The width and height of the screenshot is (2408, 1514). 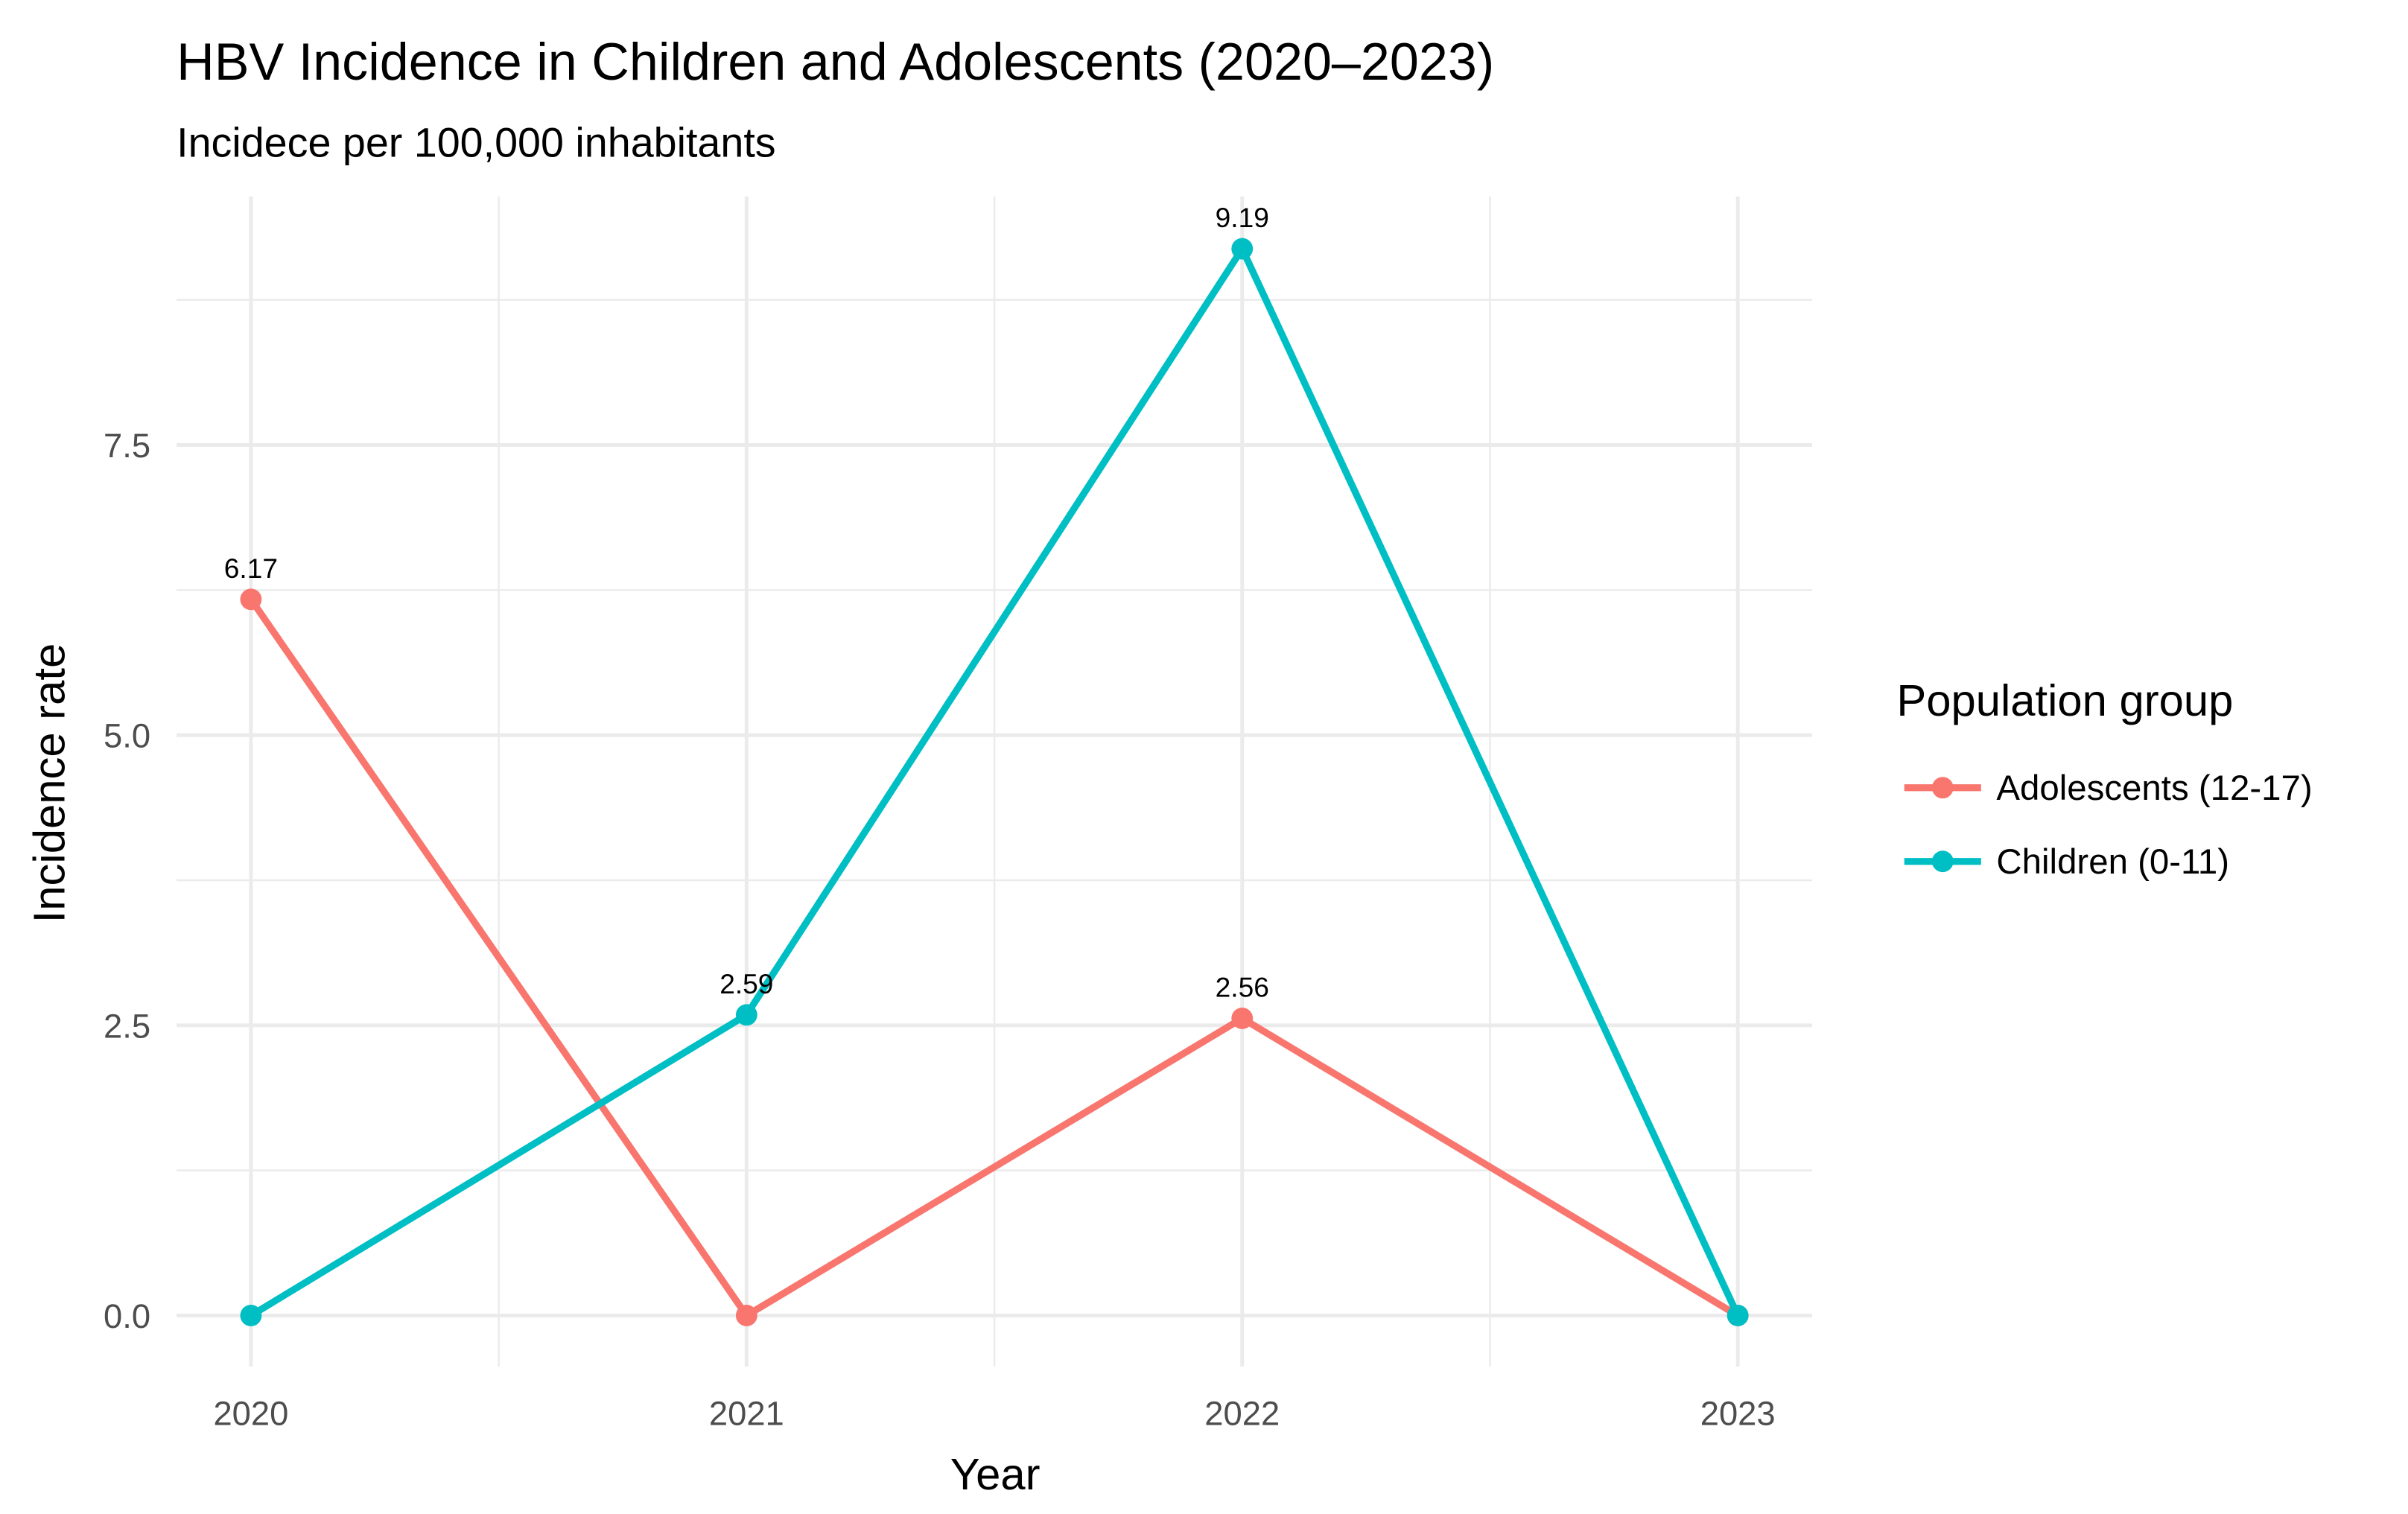 What do you see at coordinates (49, 783) in the screenshot?
I see `y-axis-title: Incidence rate` at bounding box center [49, 783].